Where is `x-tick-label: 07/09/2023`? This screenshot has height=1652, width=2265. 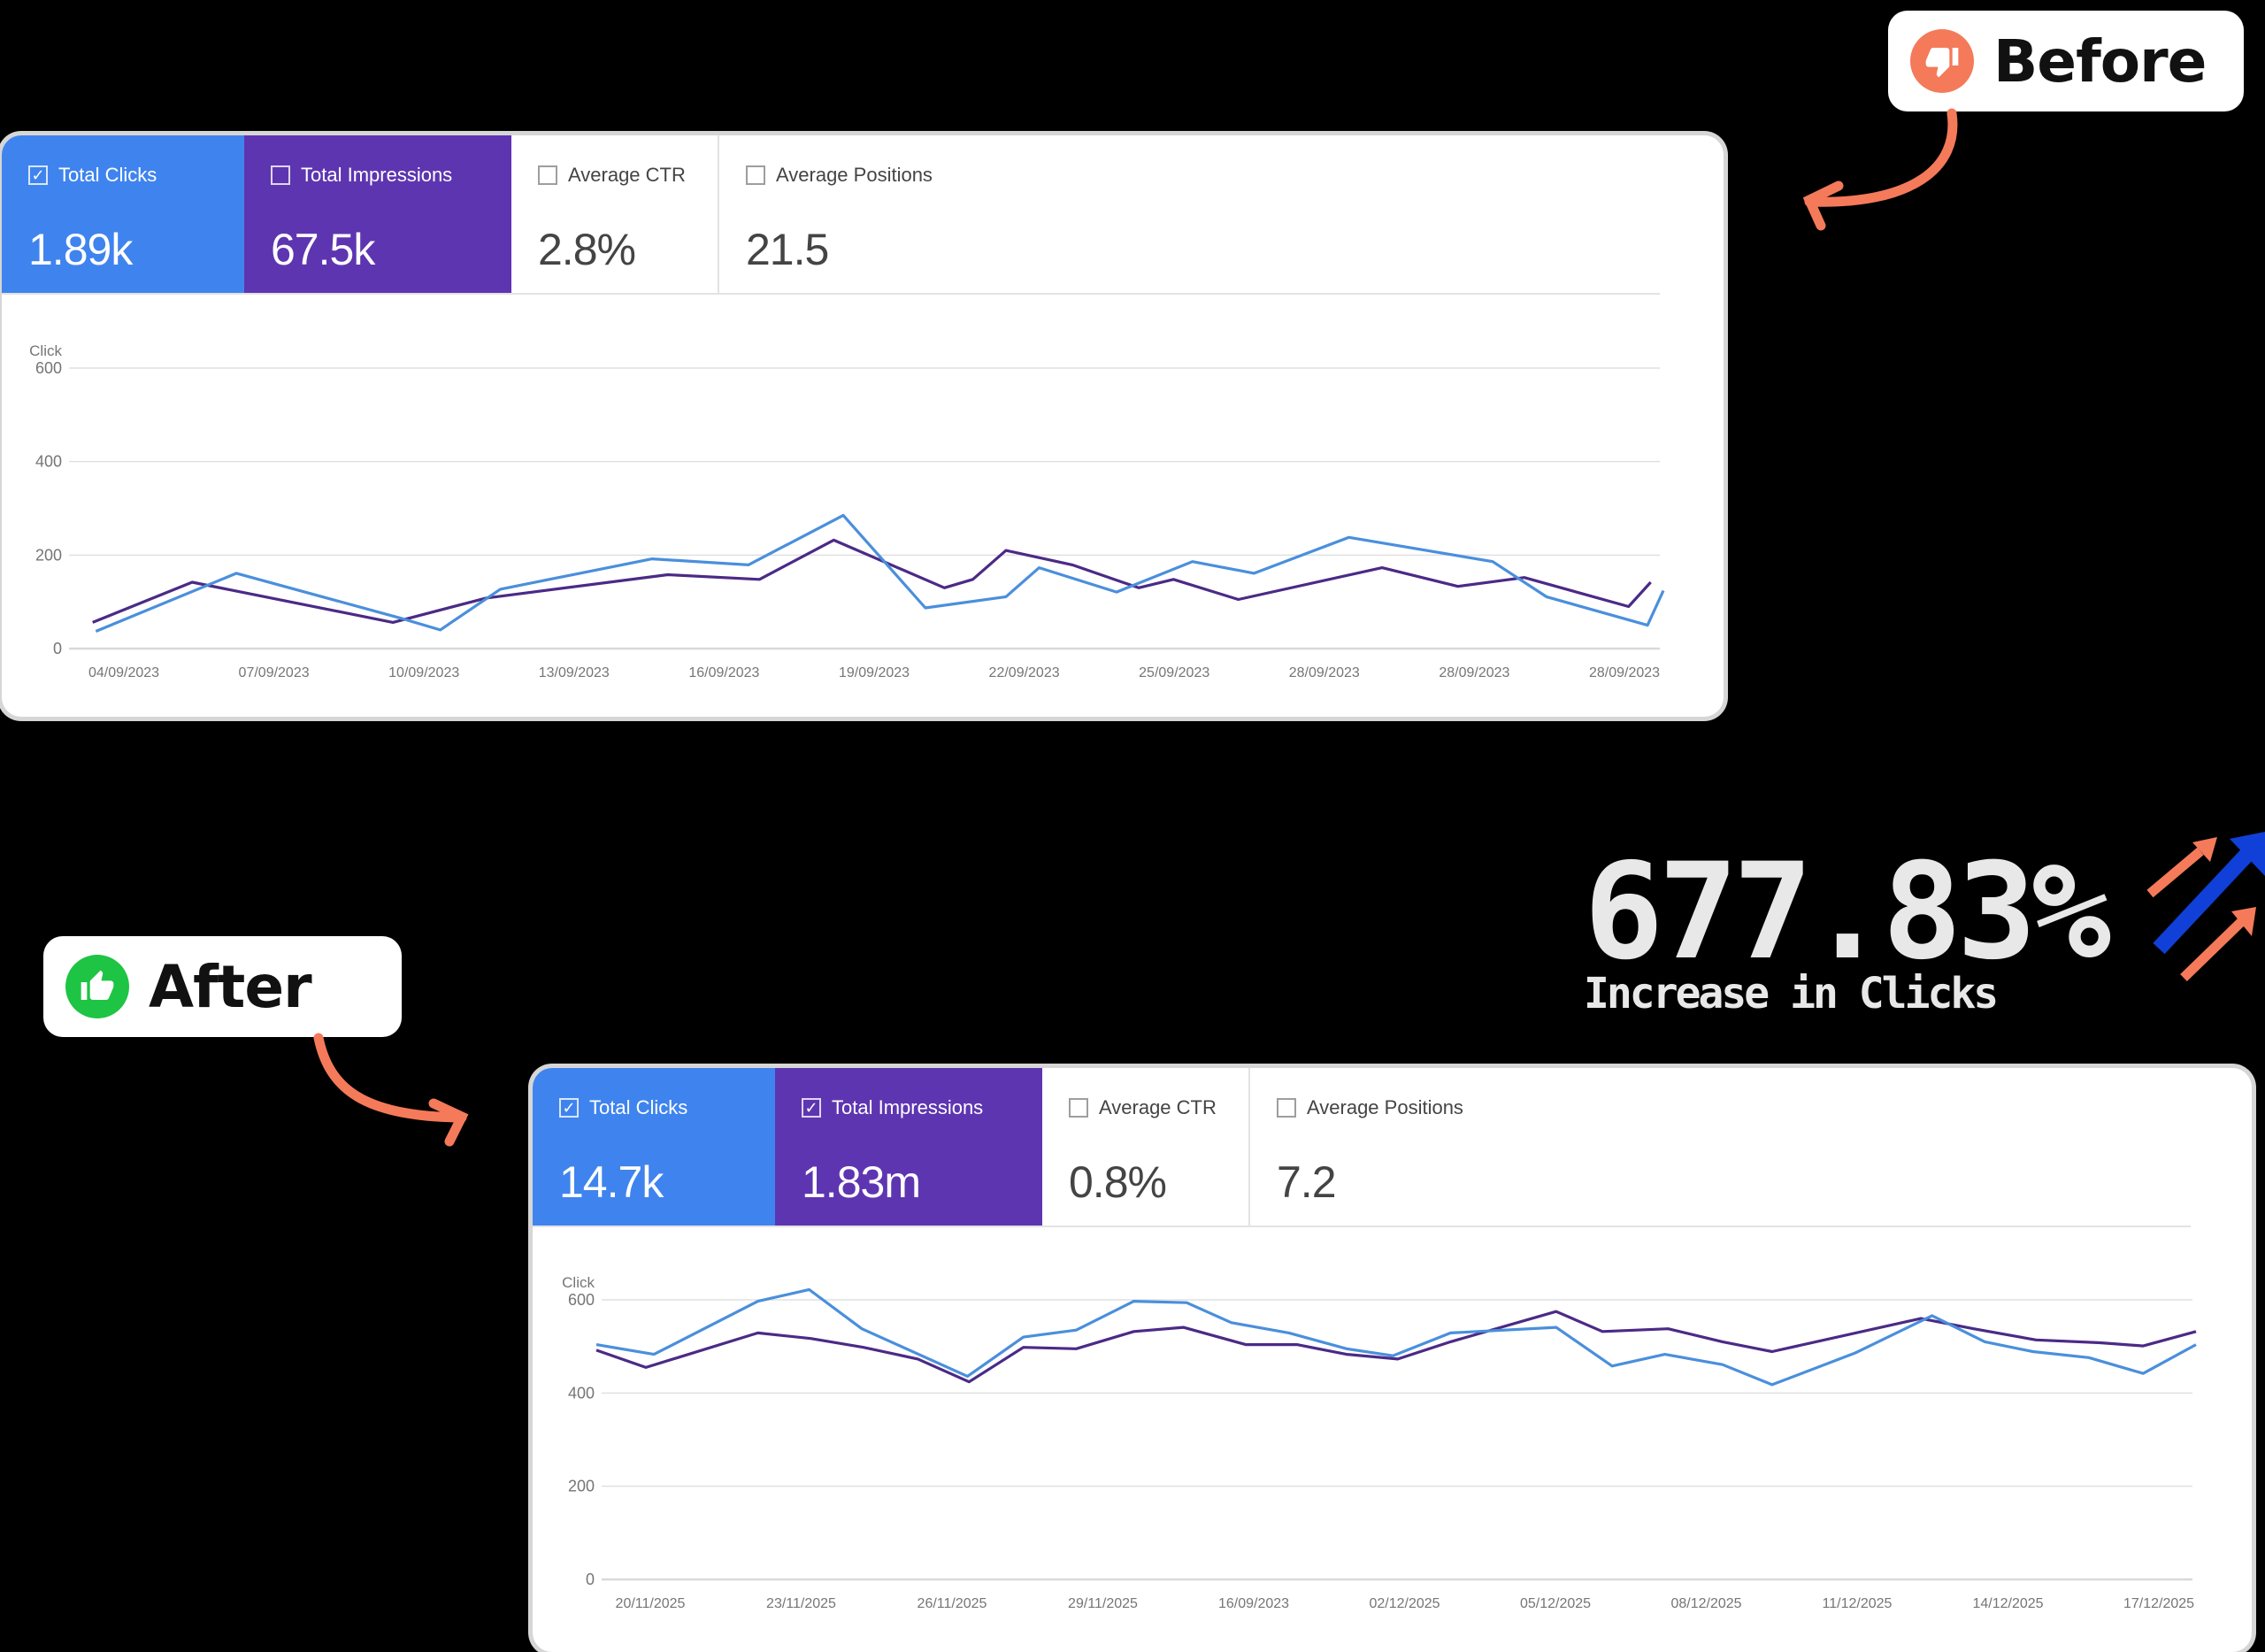 x-tick-label: 07/09/2023 is located at coordinates (274, 672).